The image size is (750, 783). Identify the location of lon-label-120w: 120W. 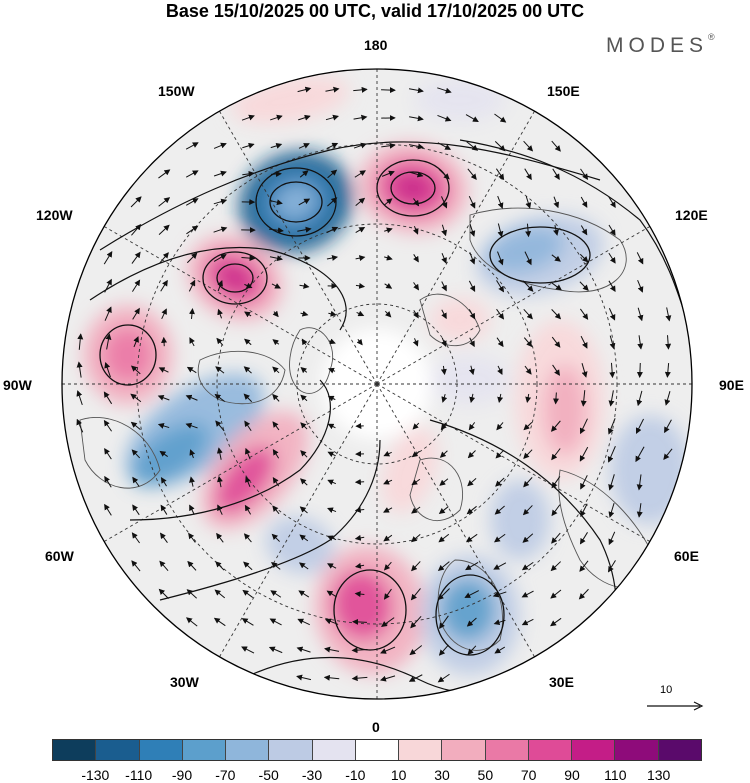
(54, 215).